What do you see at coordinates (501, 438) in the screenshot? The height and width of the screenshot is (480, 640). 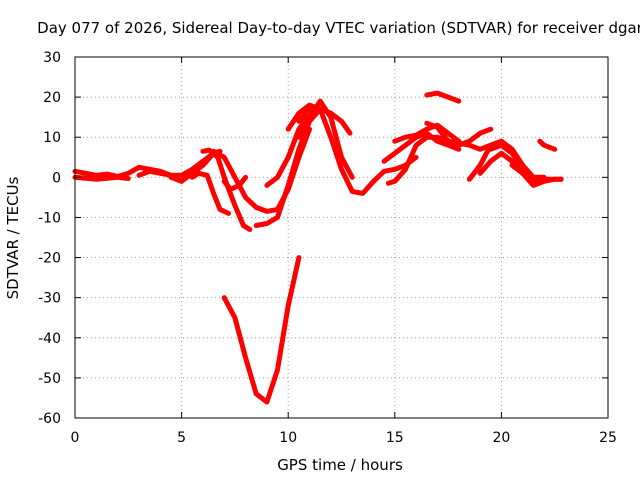 I see `x-tick-label: 20` at bounding box center [501, 438].